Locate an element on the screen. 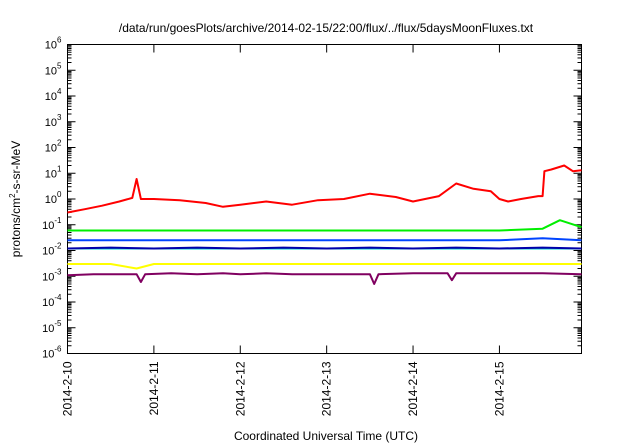 This screenshot has width=640, height=448. y-tick-label: 10¹ is located at coordinates (53, 172).